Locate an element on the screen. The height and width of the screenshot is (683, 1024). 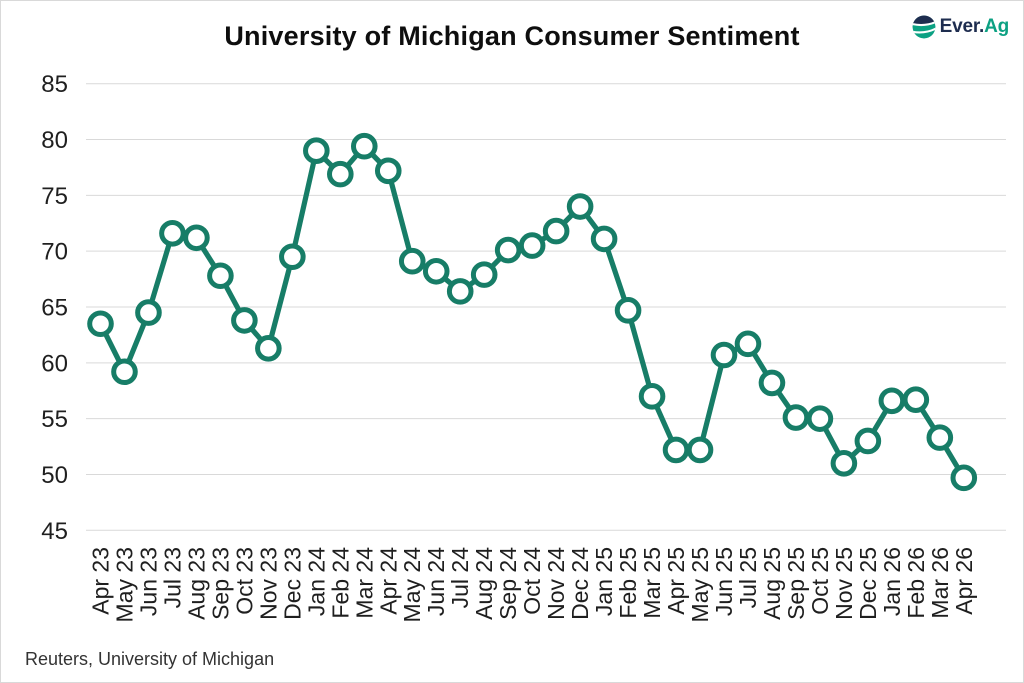
y-tick-label: 45 is located at coordinates (54, 531).